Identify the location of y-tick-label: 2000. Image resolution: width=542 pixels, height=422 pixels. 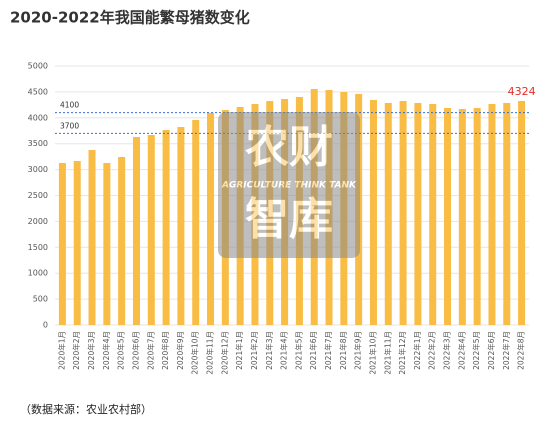
(38, 221).